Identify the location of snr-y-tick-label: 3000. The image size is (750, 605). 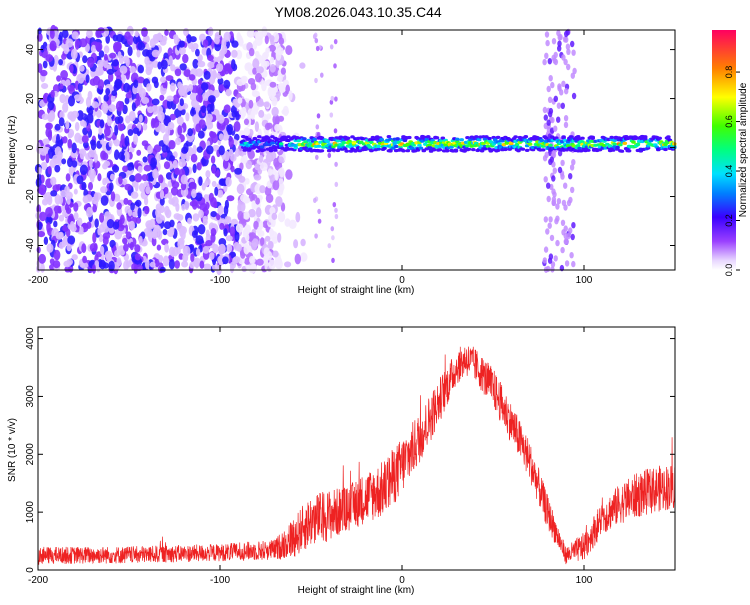
(30, 396).